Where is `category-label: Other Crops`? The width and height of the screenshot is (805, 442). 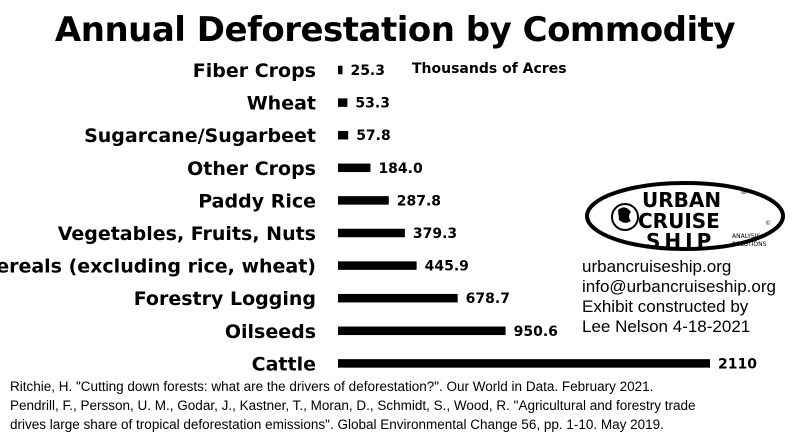
category-label: Other Crops is located at coordinates (251, 169).